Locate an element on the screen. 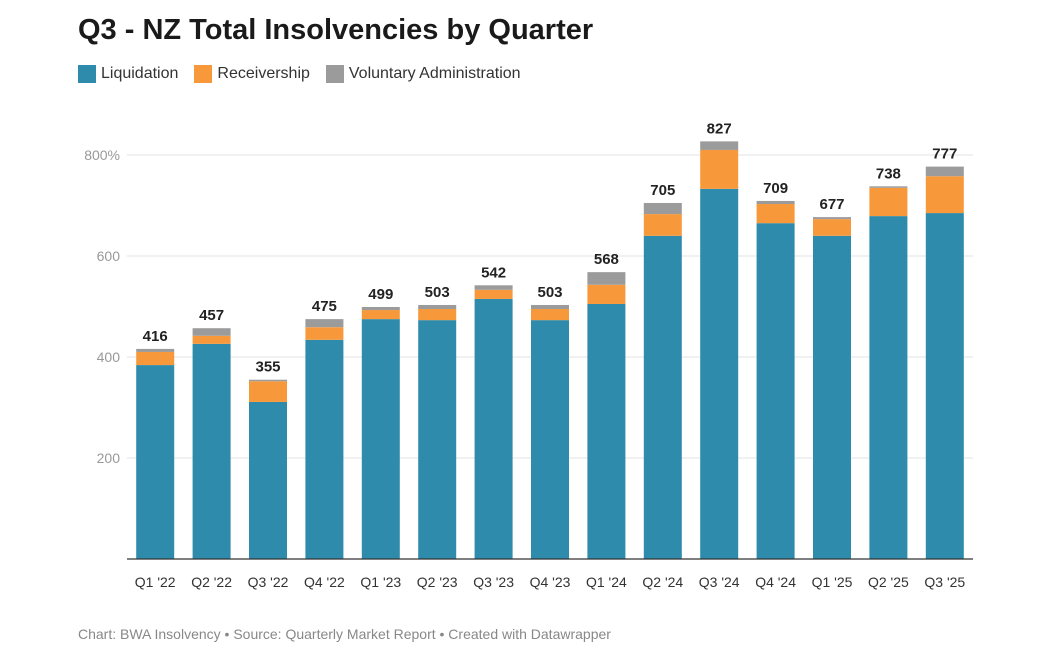 This screenshot has width=1050, height=656. legend-label: Liquidation is located at coordinates (140, 73).